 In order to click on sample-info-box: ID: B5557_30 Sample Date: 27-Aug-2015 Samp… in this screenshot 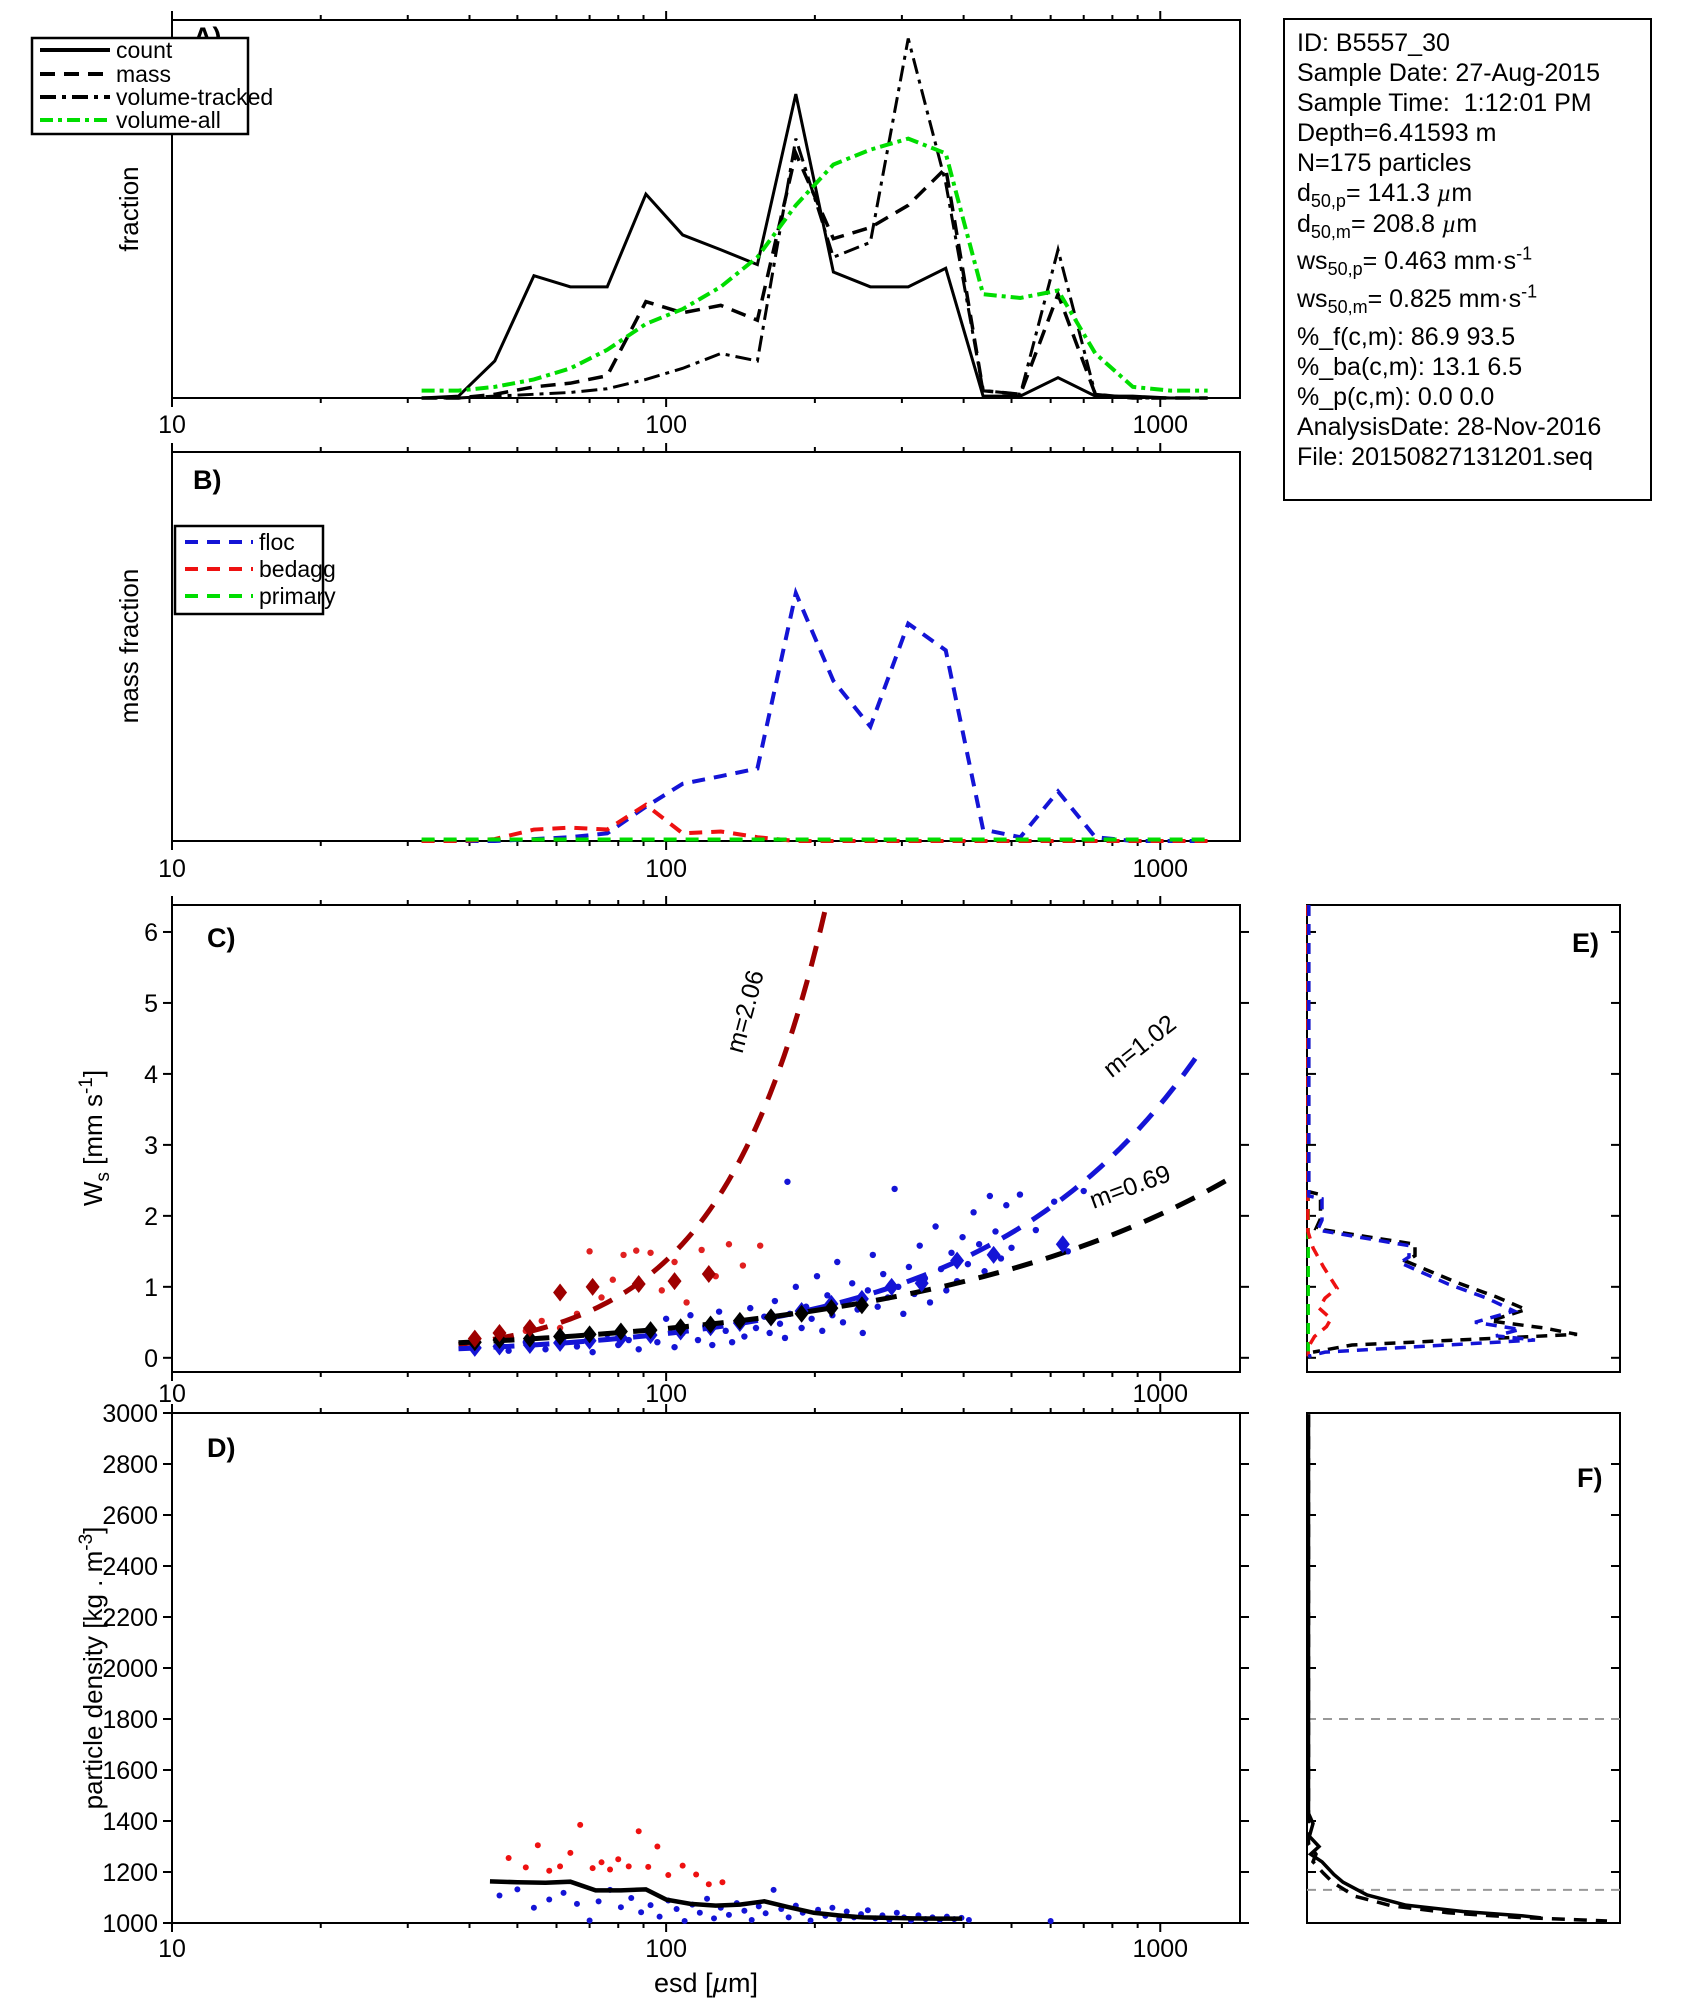, I will do `click(1467, 259)`.